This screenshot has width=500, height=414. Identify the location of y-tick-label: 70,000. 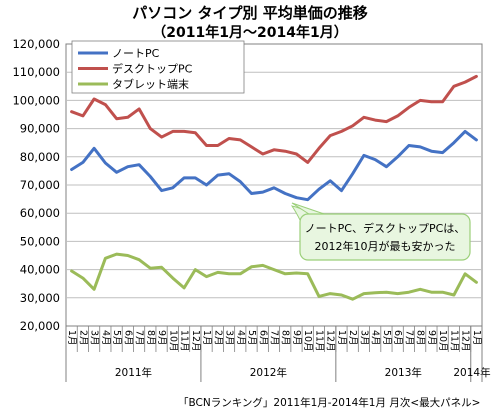
(40, 185).